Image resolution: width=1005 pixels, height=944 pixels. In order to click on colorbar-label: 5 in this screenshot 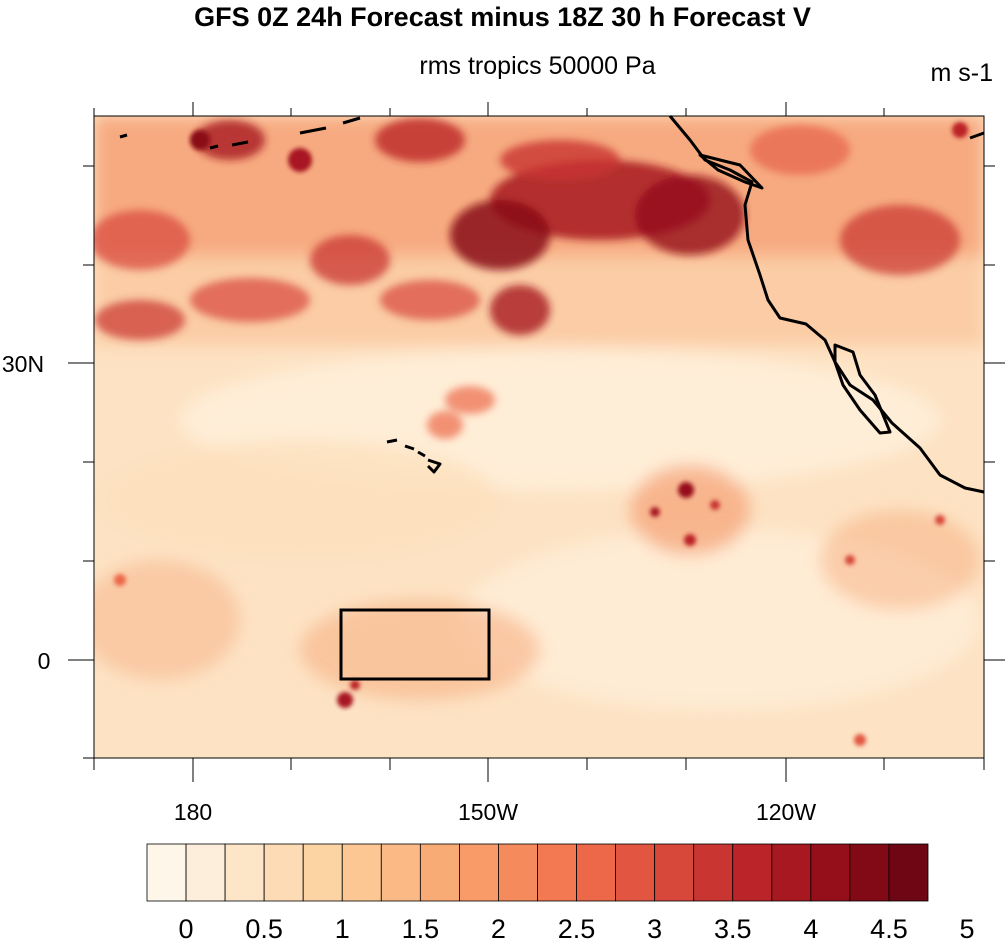, I will do `click(967, 929)`.